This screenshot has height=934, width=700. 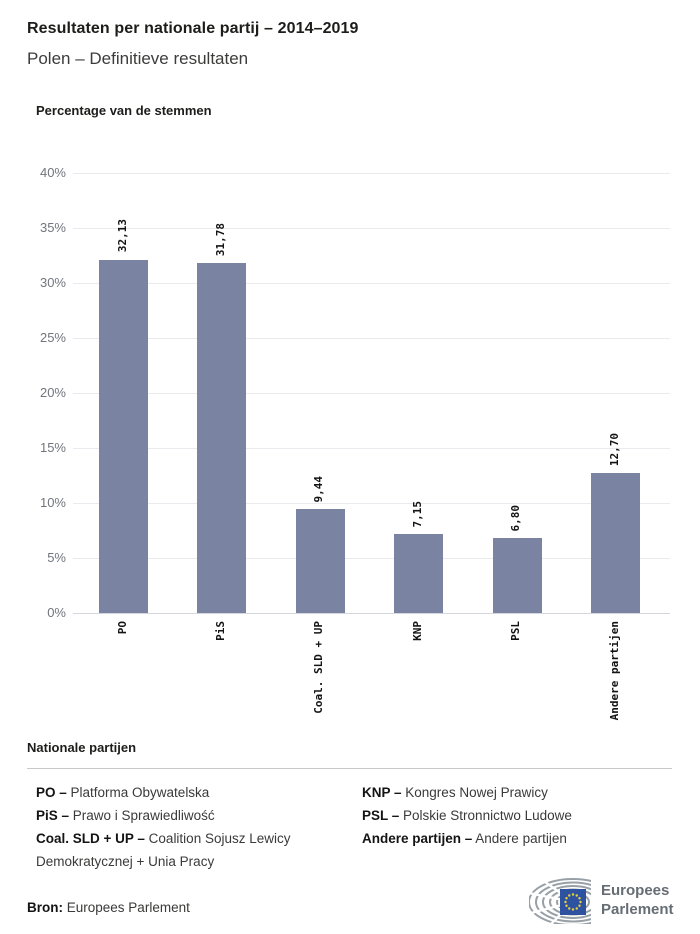 I want to click on x-axis-line, so click(x=371, y=613).